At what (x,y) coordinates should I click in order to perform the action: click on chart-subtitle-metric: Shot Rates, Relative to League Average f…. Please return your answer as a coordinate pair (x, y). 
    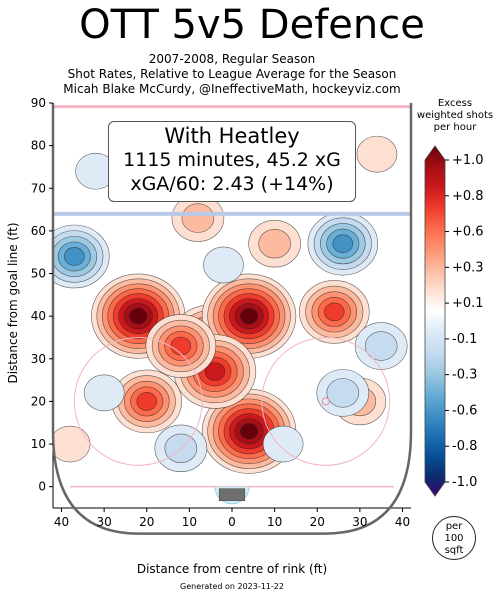
    Looking at the image, I should click on (232, 74).